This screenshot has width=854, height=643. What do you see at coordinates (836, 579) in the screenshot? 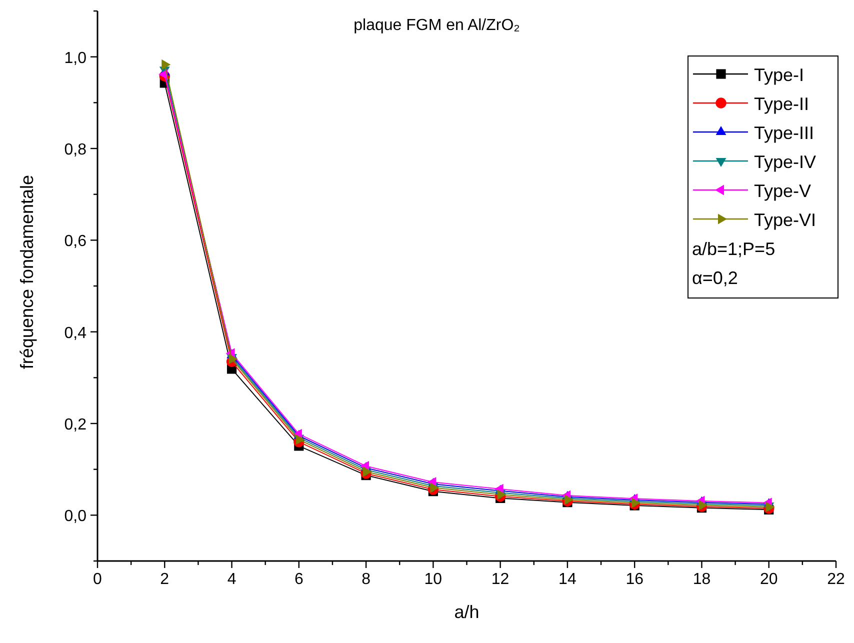
I see `x-tick-label: 22` at bounding box center [836, 579].